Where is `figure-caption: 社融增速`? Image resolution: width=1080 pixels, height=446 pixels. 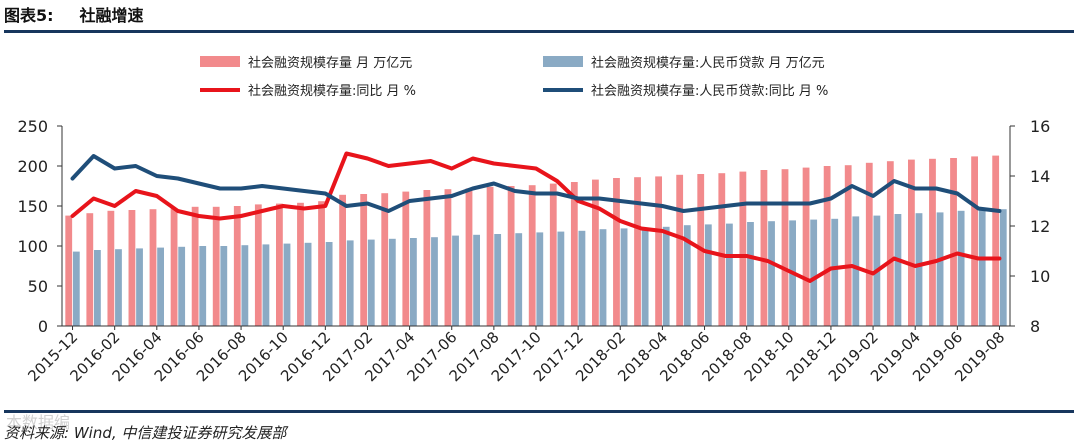
figure-caption: 社融增速 is located at coordinates (111, 15).